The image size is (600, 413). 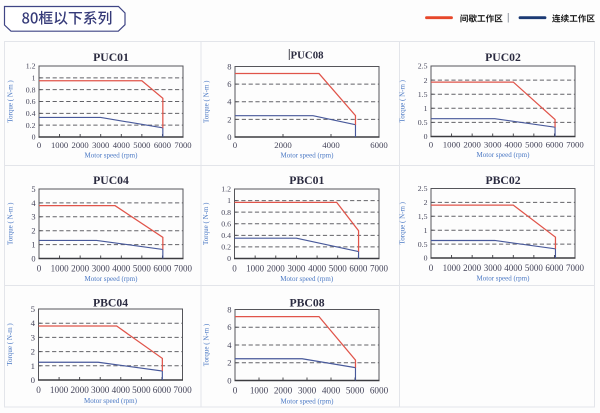 I want to click on svg-text: 1.5, so click(x=423, y=94).